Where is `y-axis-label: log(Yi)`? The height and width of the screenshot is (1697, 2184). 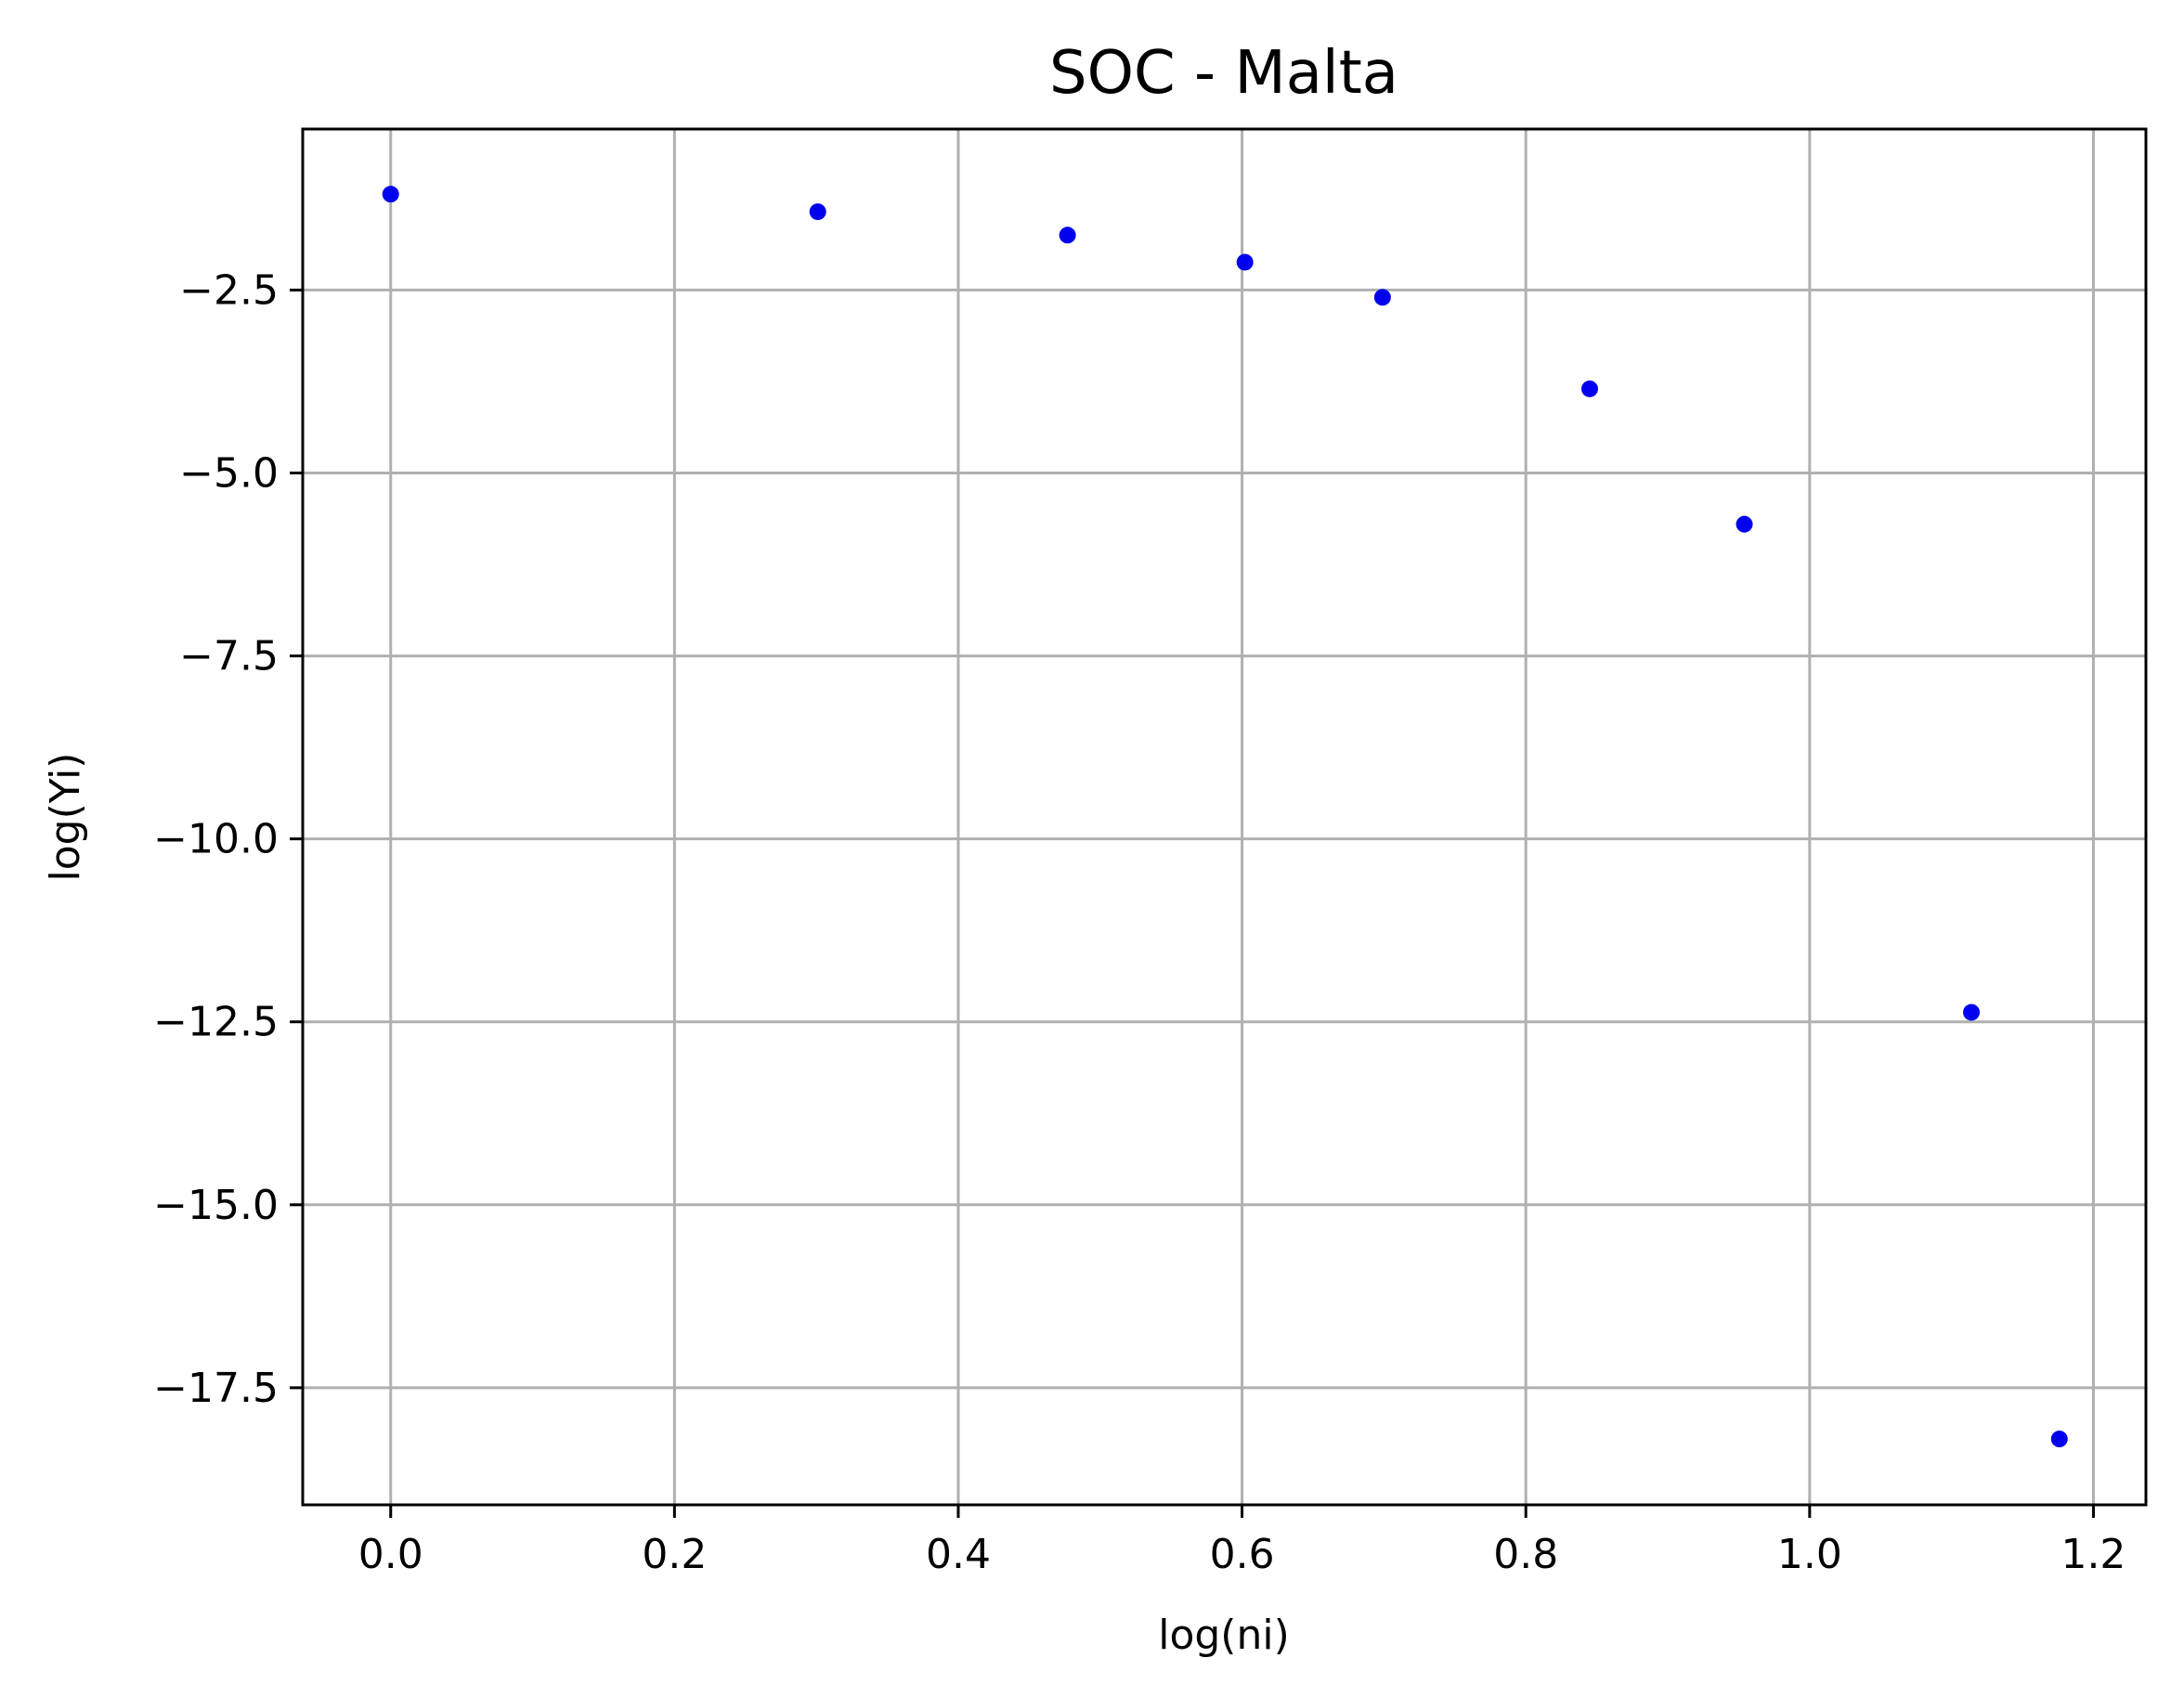
y-axis-label: log(Yi) is located at coordinates (65, 817).